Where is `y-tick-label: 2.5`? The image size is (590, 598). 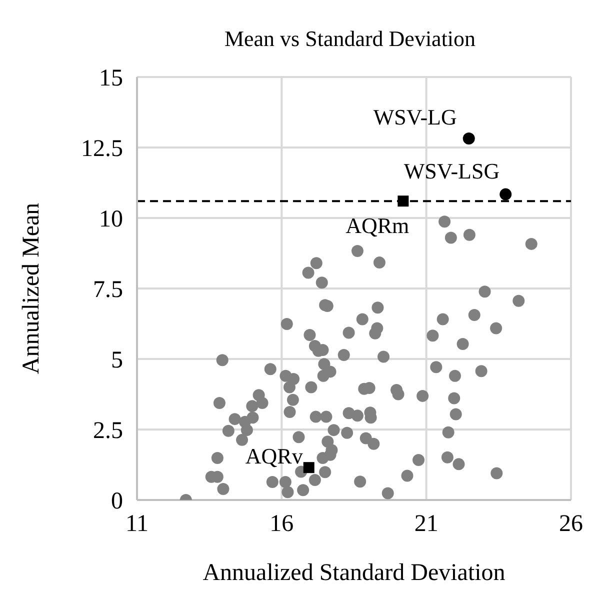
y-tick-label: 2.5 is located at coordinates (108, 431).